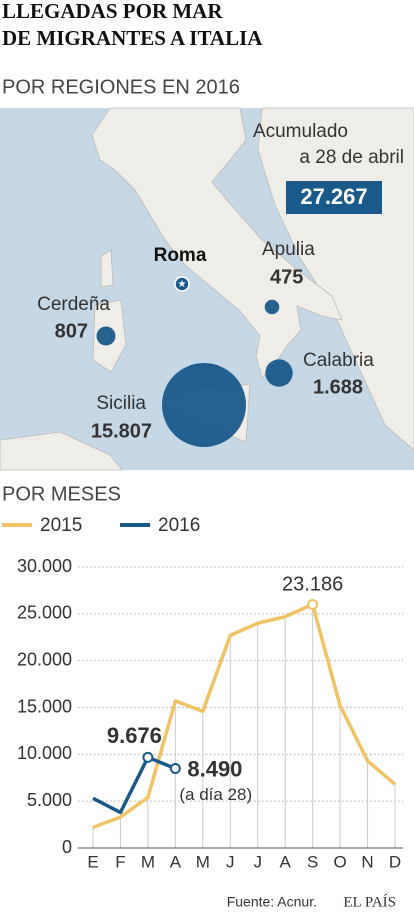 This screenshot has width=414, height=917. I want to click on y-tick-label: 0, so click(67, 847).